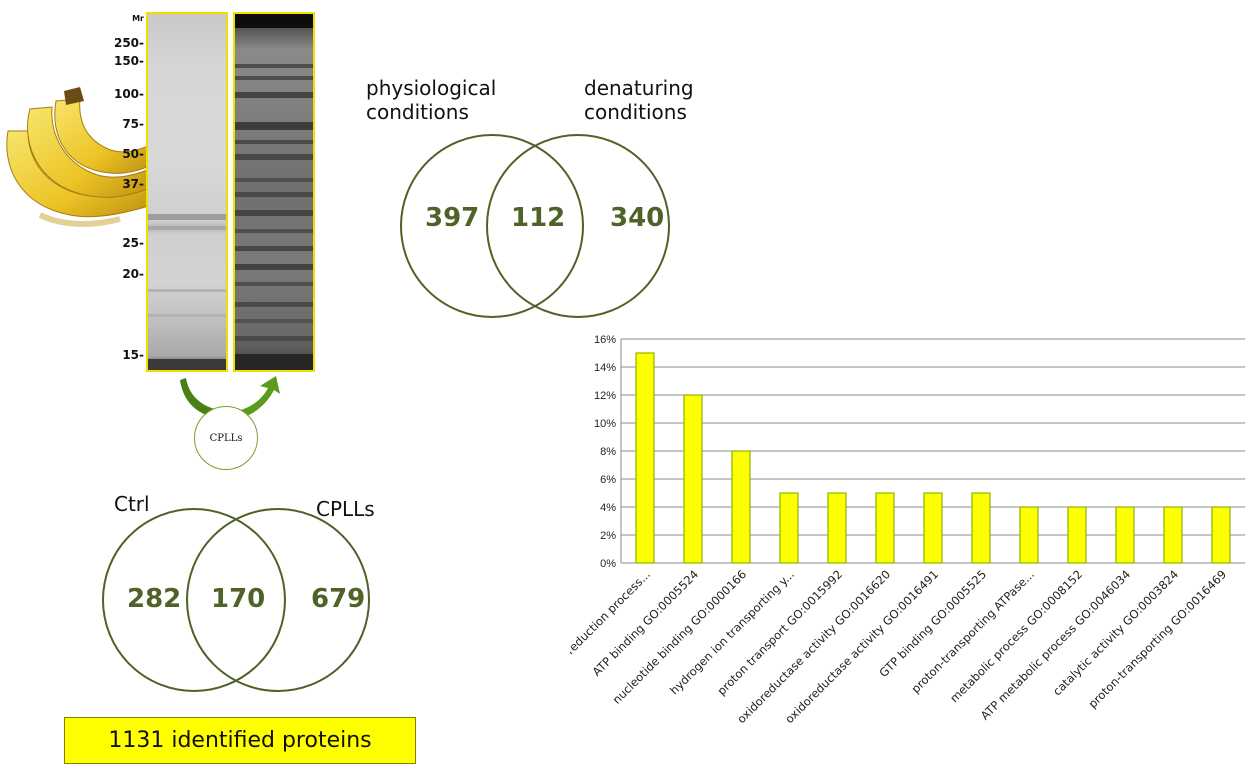 The height and width of the screenshot is (773, 1252). I want to click on y-tick-label: 12%, so click(605, 396).